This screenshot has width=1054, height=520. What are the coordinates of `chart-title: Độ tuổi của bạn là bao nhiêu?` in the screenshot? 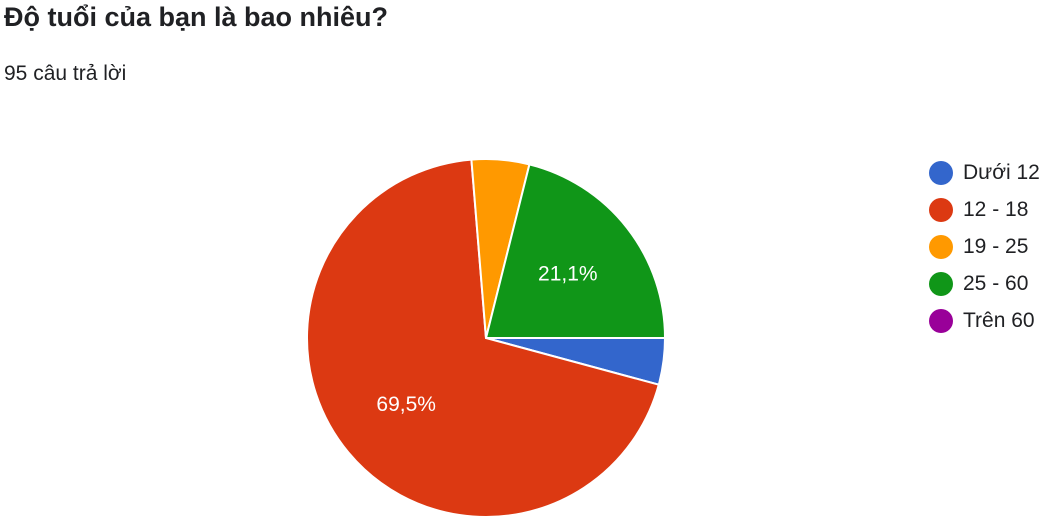 It's located at (196, 17).